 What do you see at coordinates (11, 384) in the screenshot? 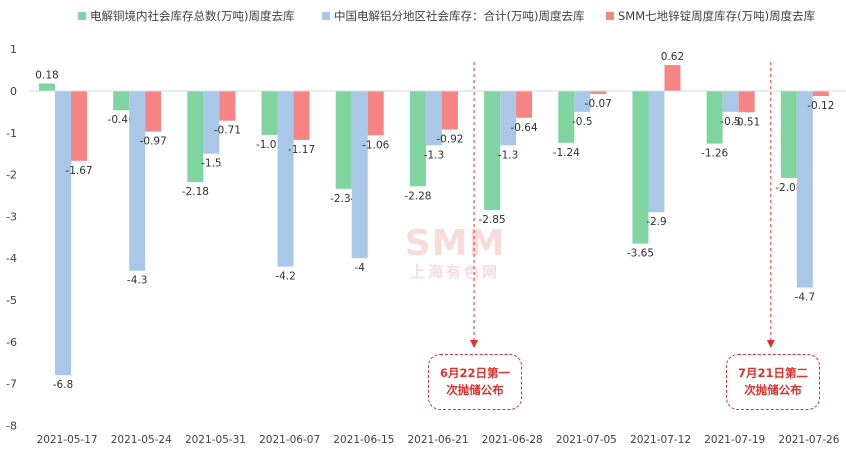
I see `y-tick-label: -7` at bounding box center [11, 384].